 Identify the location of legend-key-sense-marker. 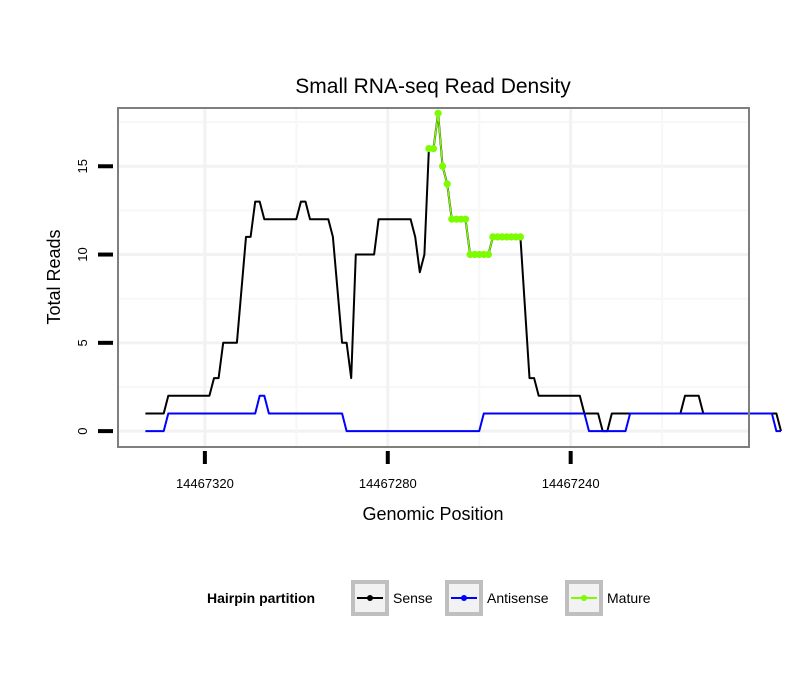
(370, 598).